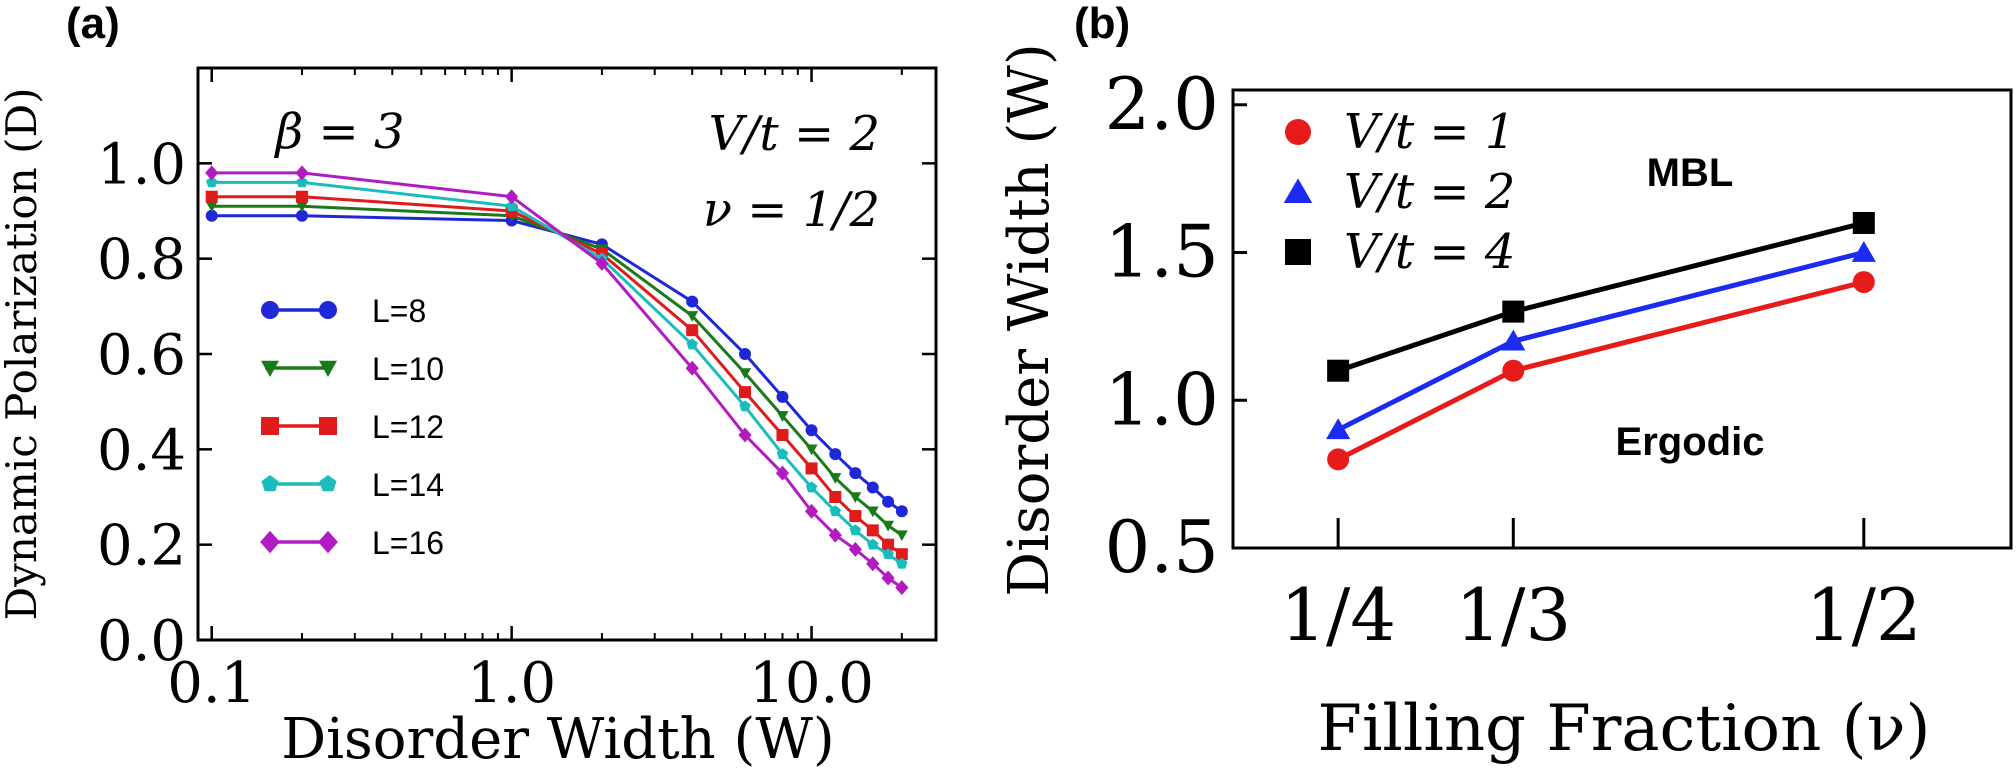  I want to click on y-tick-label: 0.0, so click(141, 641).